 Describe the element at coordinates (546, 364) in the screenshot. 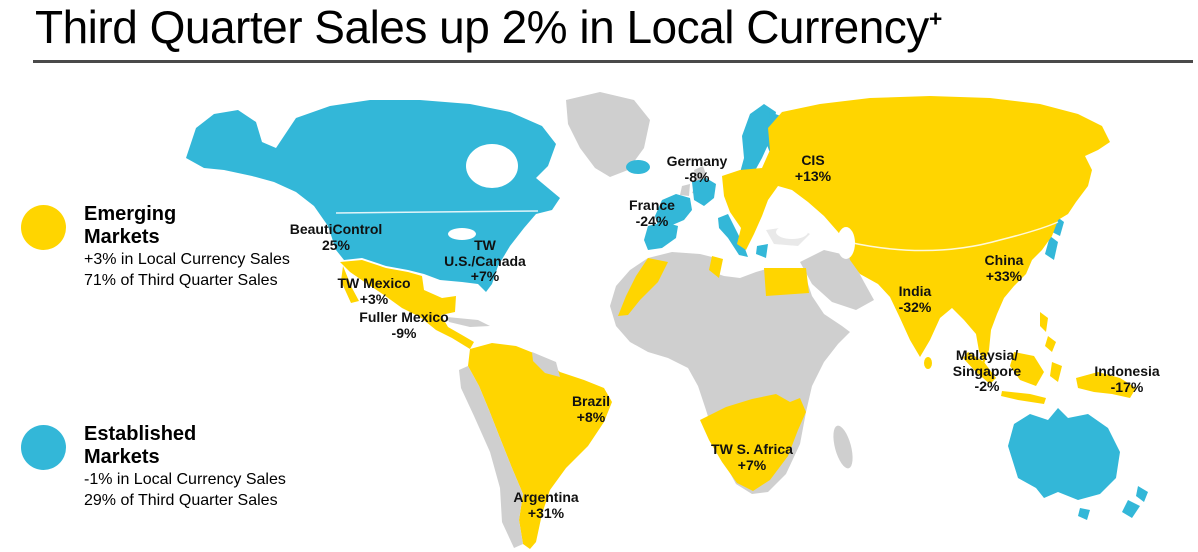

I see `region-guyanas` at that location.